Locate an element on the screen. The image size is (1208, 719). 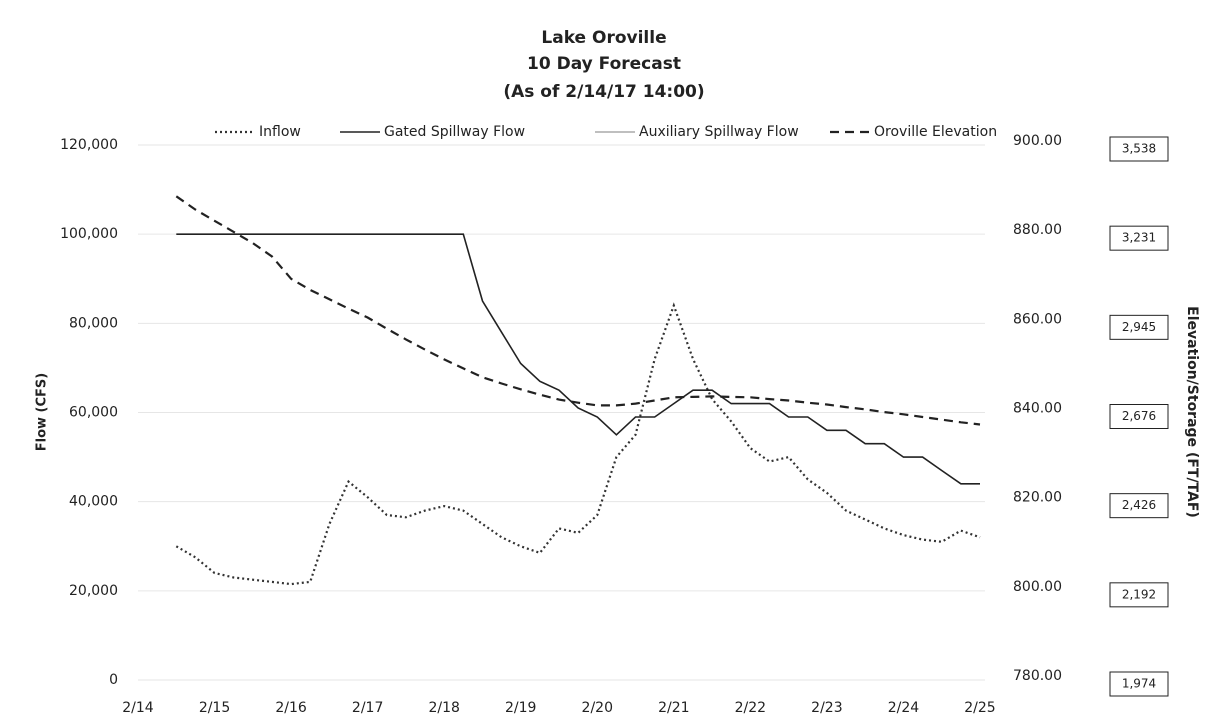
x-tick-label: 2/21 is located at coordinates (673, 708).